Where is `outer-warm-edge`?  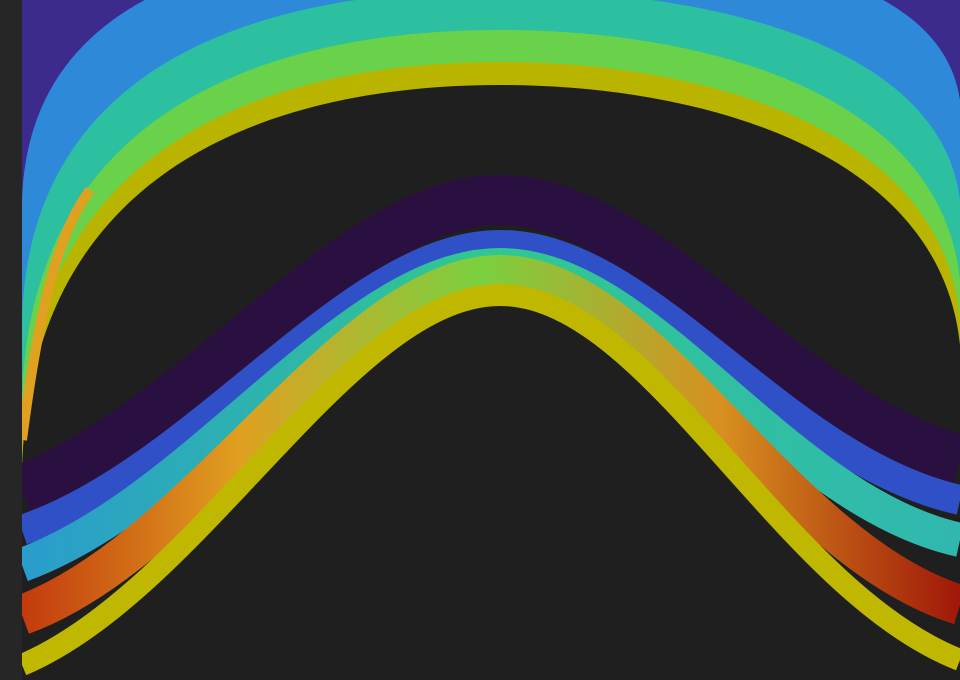
outer-warm-edge is located at coordinates (58, 314).